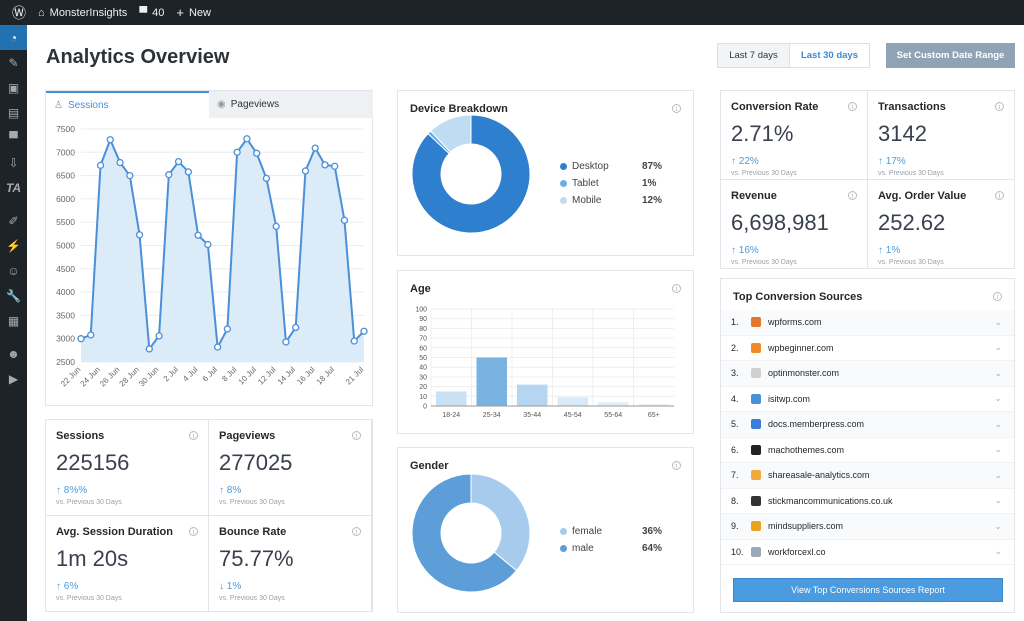  What do you see at coordinates (13, 353) in the screenshot?
I see `insights-icon: ☻` at bounding box center [13, 353].